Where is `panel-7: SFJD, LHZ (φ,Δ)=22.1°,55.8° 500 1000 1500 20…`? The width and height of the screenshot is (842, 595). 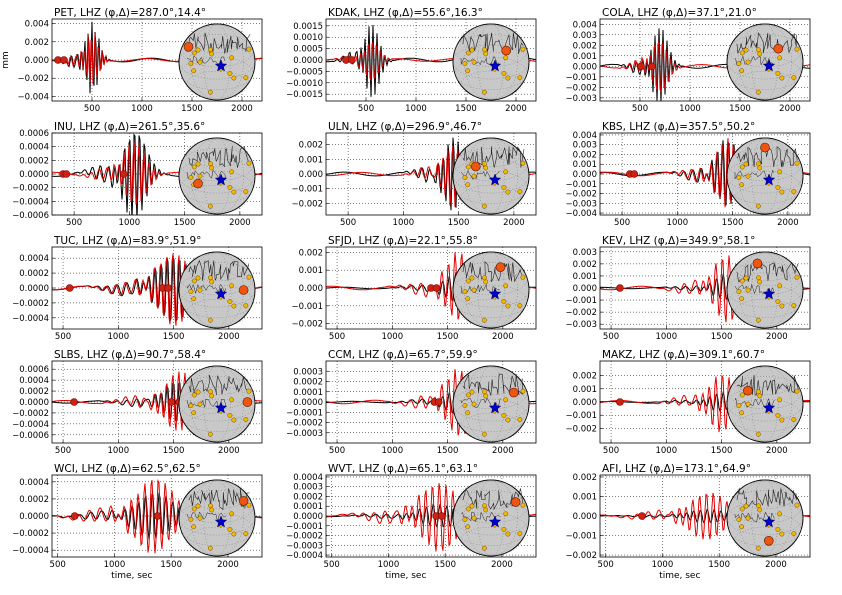 panel-7: SFJD, LHZ (φ,Δ)=22.1°,55.8° 500 1000 1500 20… is located at coordinates (414, 288).